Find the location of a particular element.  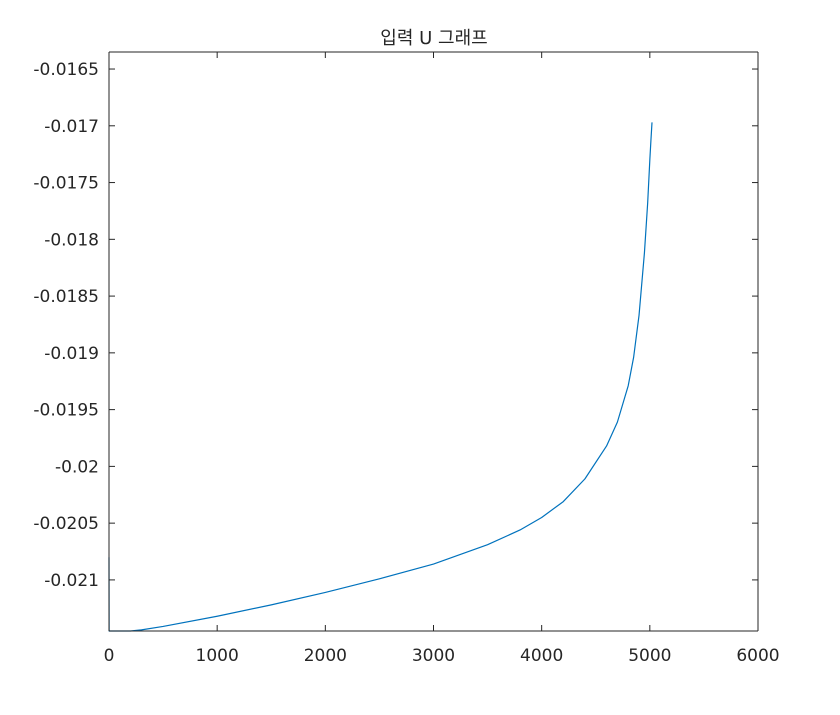

x-tick-label: 6000 is located at coordinates (757, 656).